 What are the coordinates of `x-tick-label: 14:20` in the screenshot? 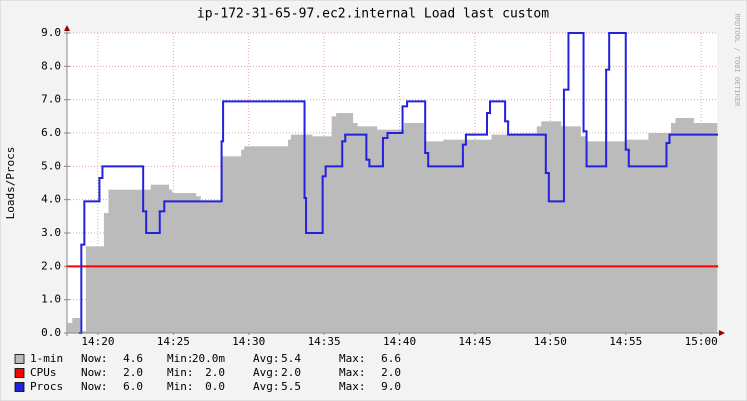 It's located at (97, 341).